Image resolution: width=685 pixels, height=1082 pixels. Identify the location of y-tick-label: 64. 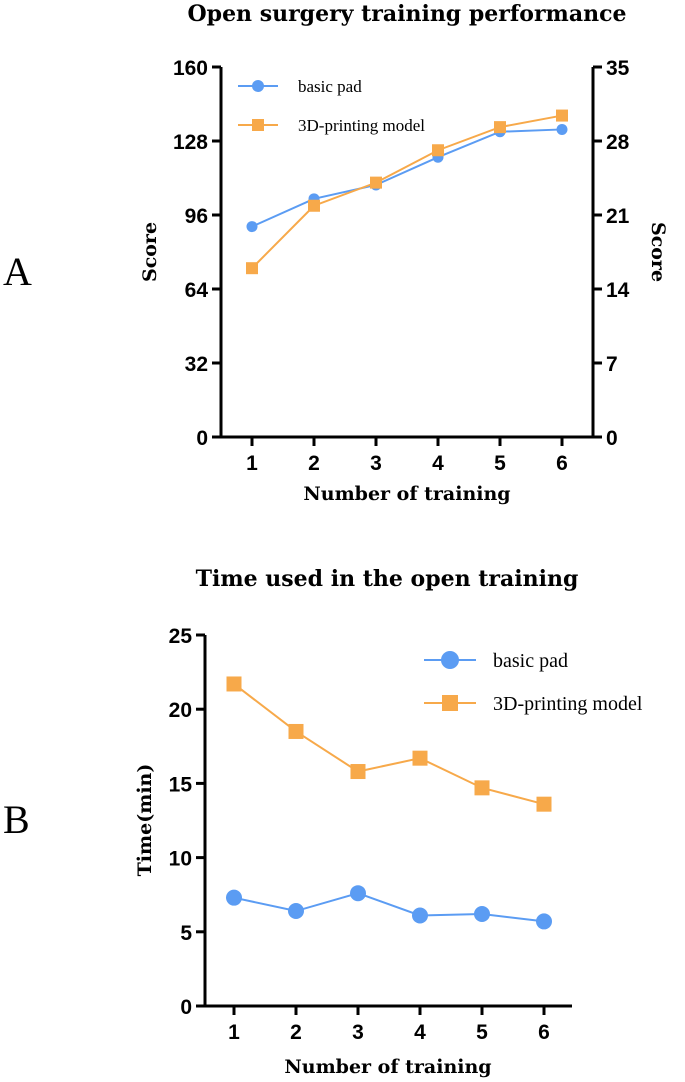
(197, 290).